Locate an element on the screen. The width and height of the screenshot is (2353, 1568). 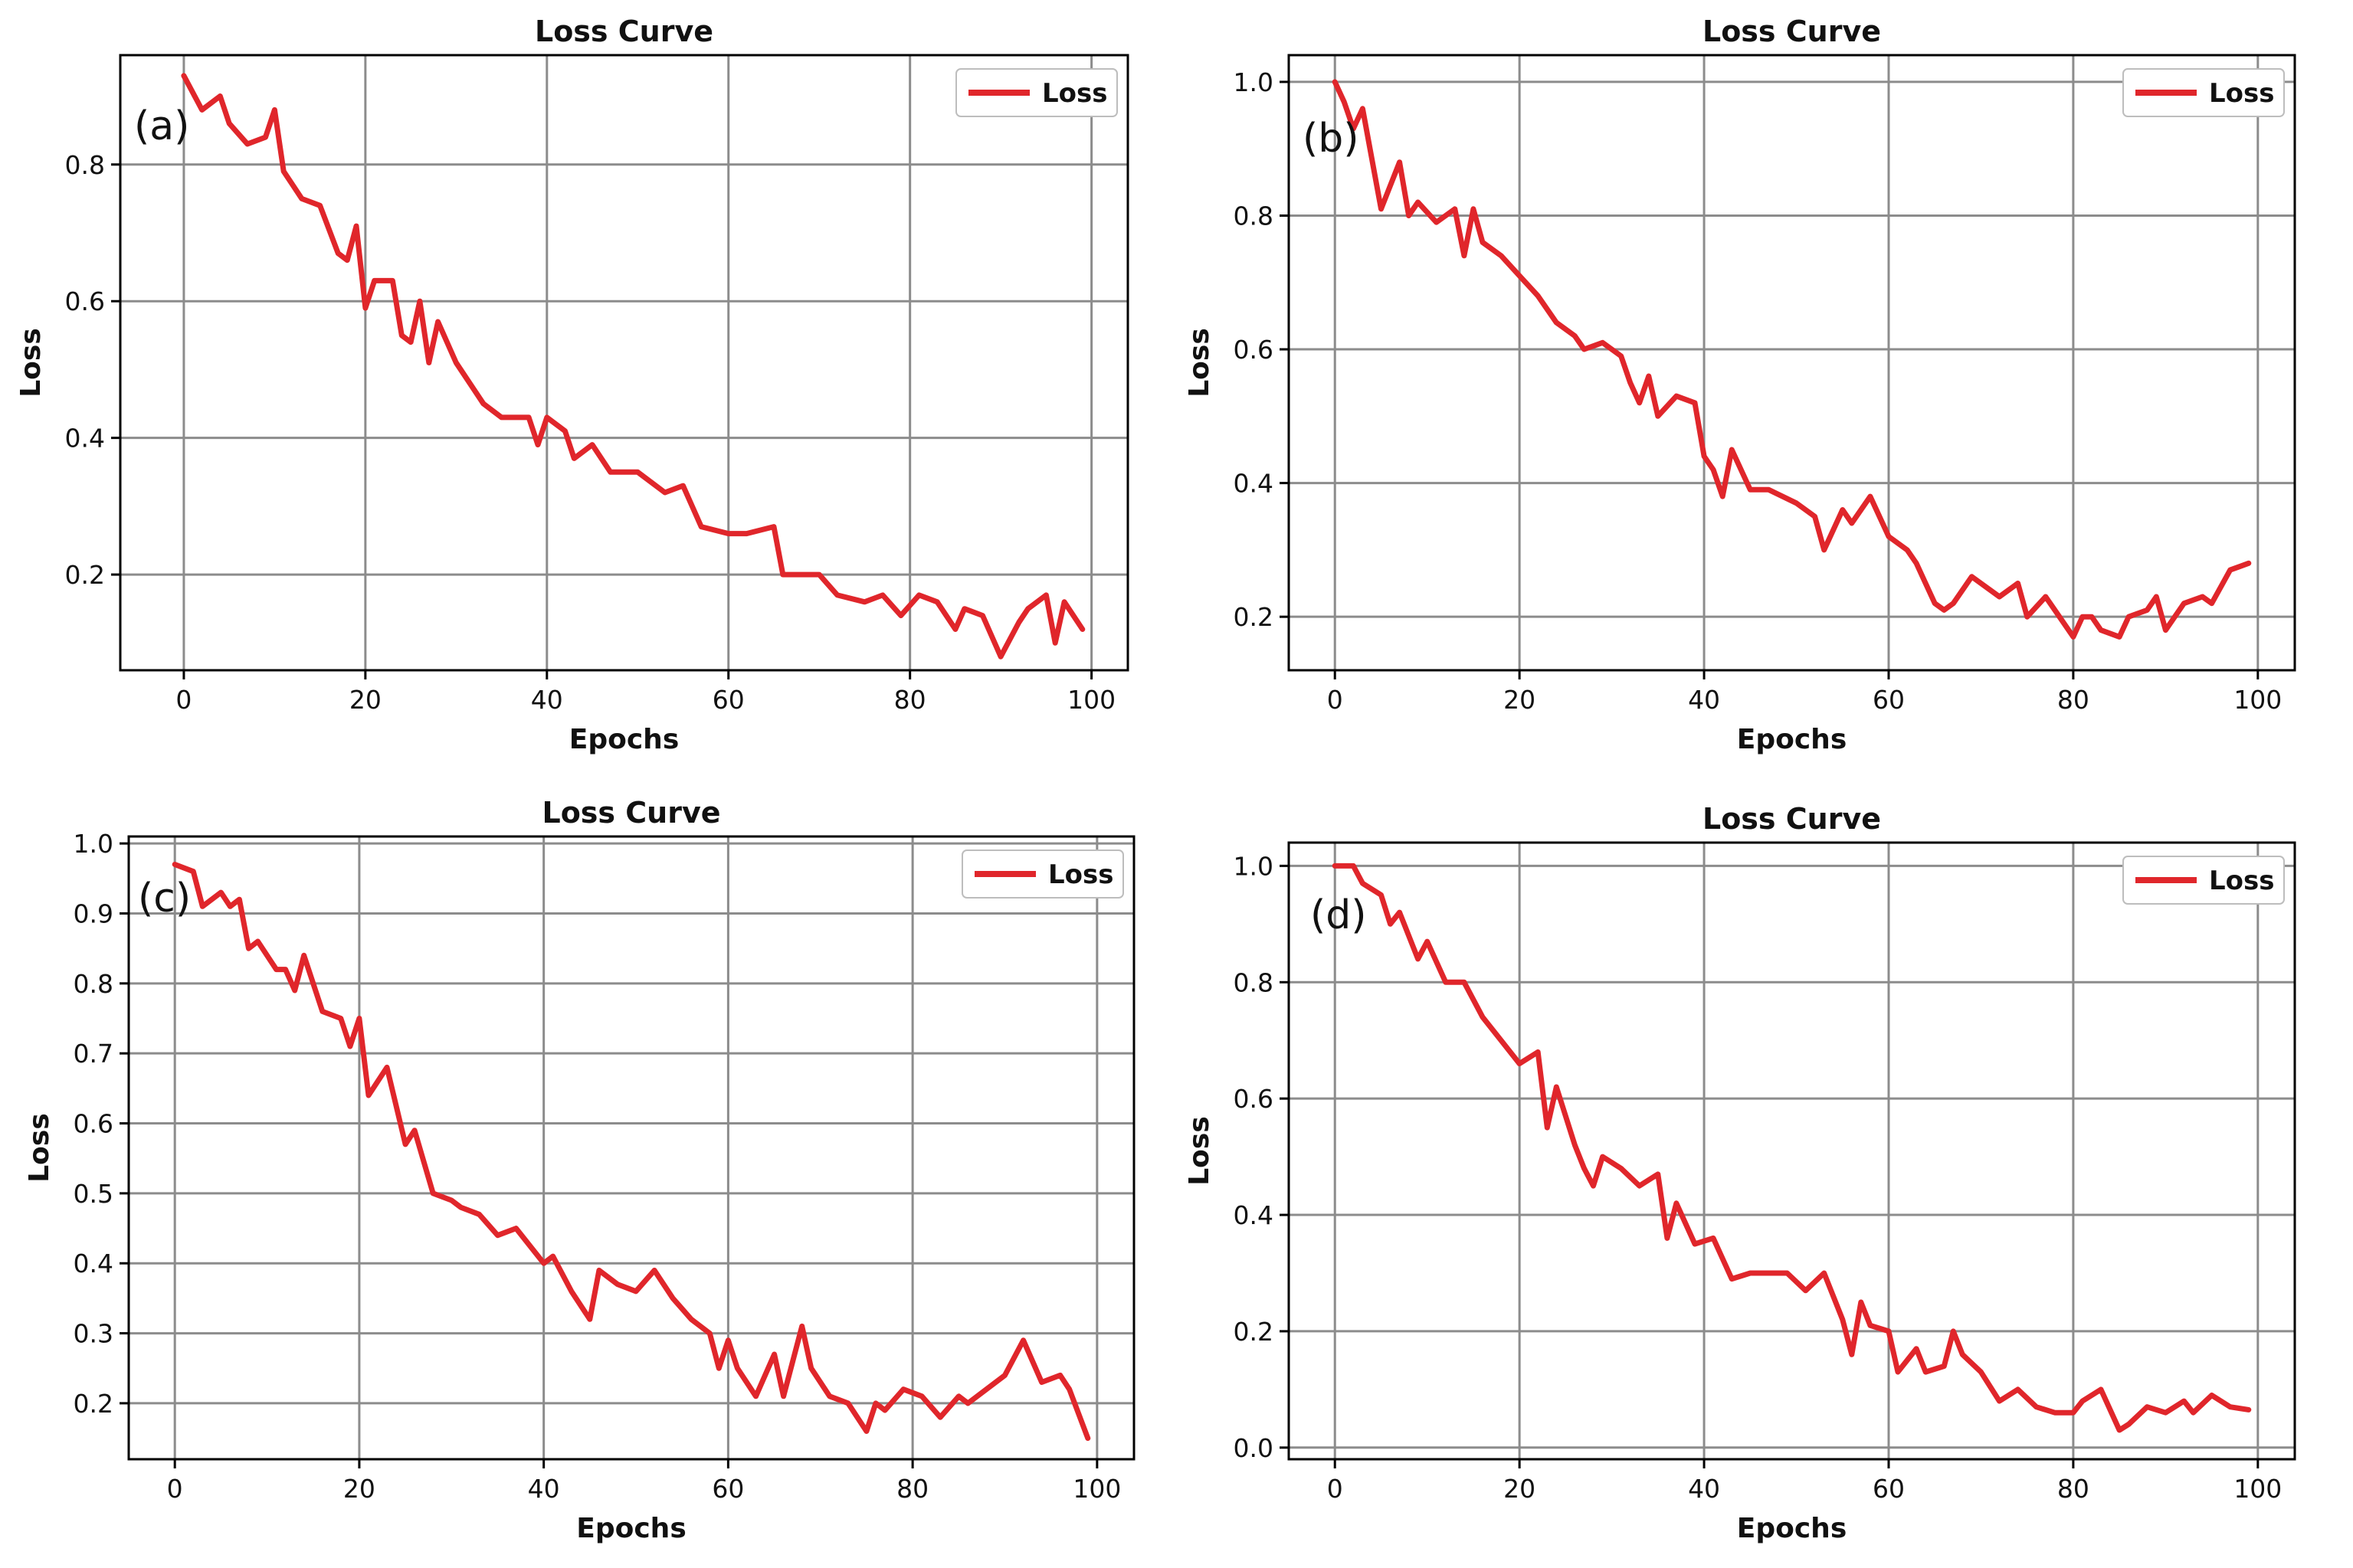
panel-label-a: (a) is located at coordinates (161, 126).